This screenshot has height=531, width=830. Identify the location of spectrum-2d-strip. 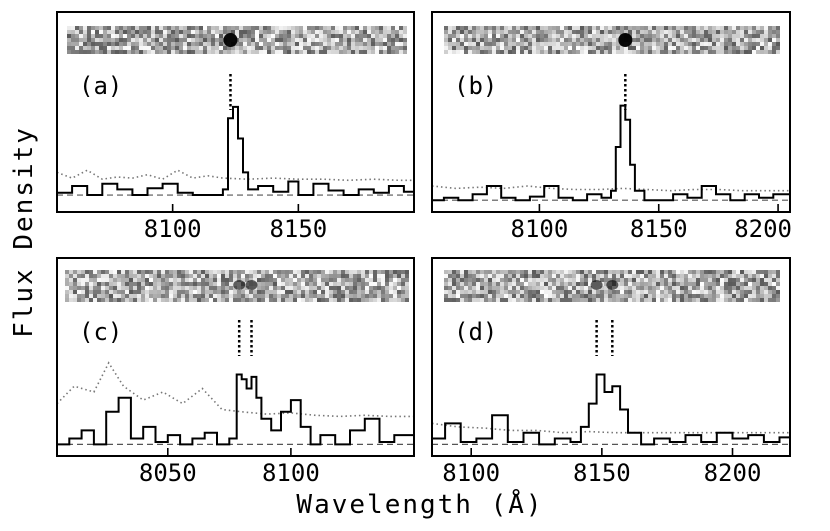
(237, 40).